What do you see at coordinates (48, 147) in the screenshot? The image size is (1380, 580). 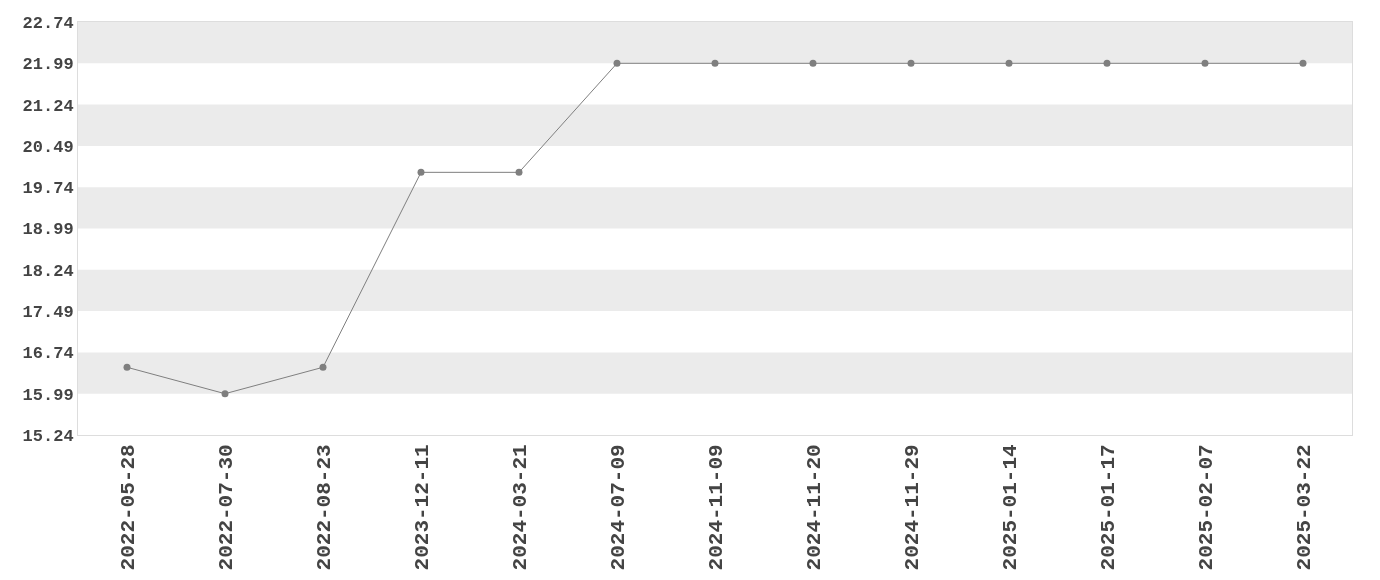 I see `y-tick-label: 20.49` at bounding box center [48, 147].